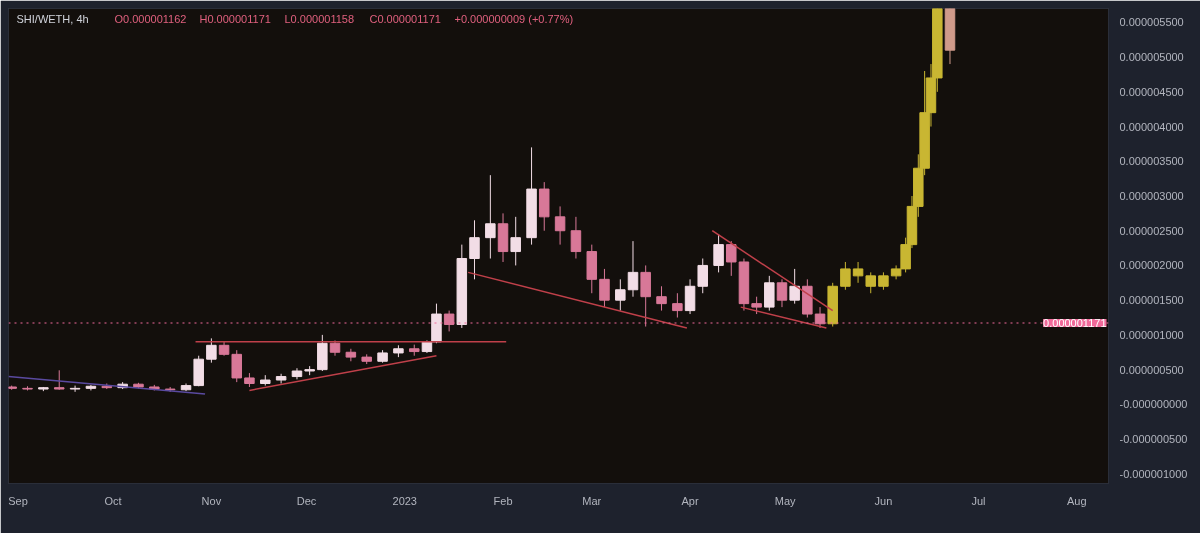 The image size is (1200, 533). I want to click on y-tick-label: 0.000004000, so click(1151, 126).